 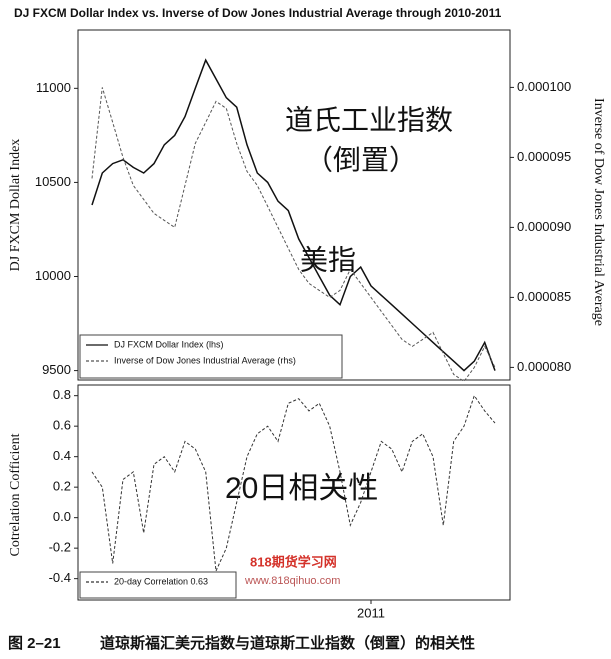 I want to click on y-tick-label: 0.0, so click(x=62, y=516).